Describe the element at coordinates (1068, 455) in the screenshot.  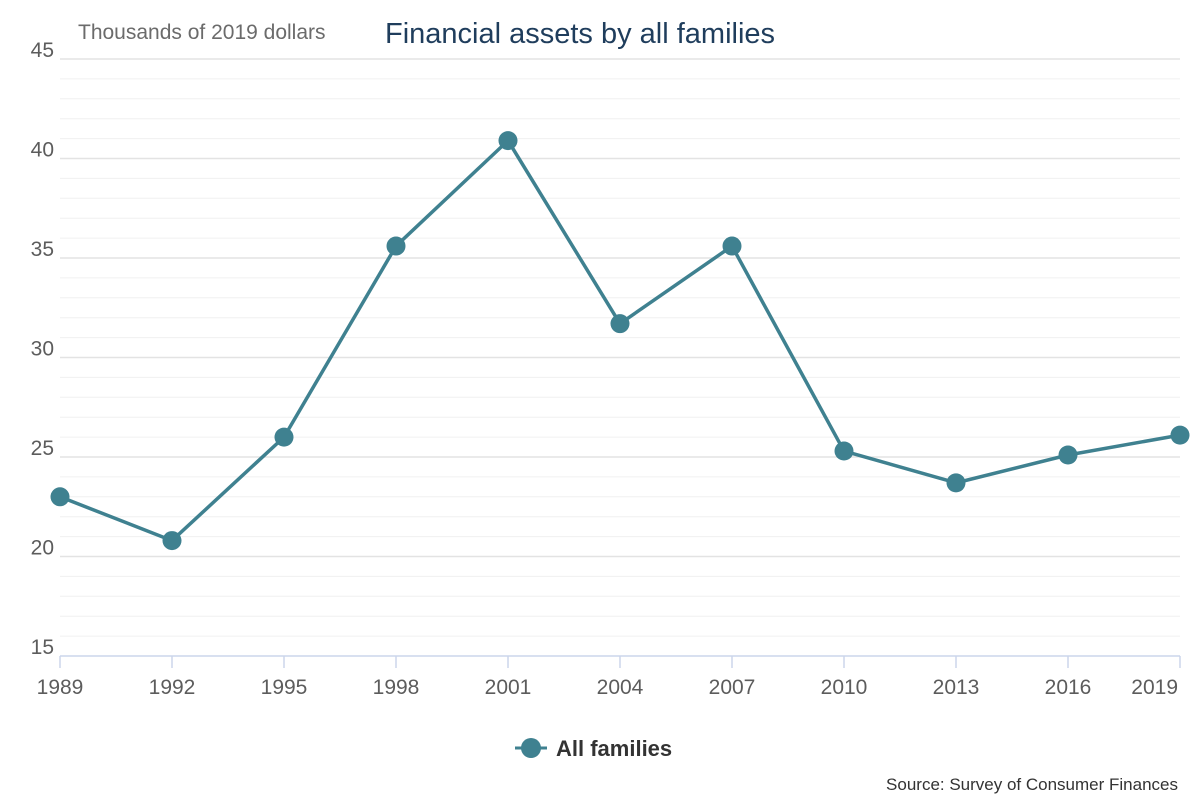
I see `data-point-2016` at that location.